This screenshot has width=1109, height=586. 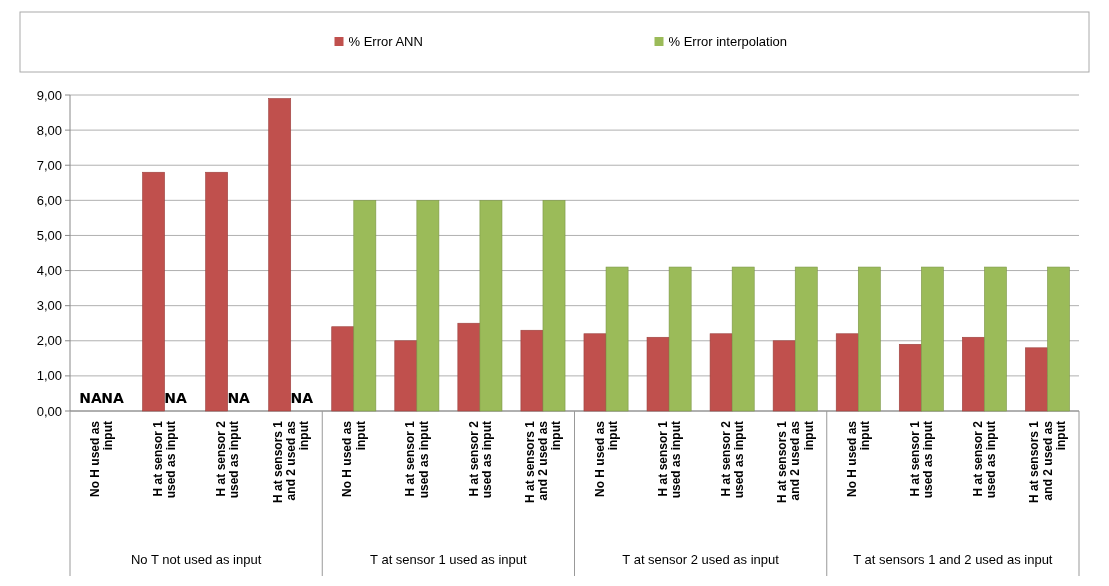 I want to click on y-tick-label: 5,00, so click(x=49, y=235).